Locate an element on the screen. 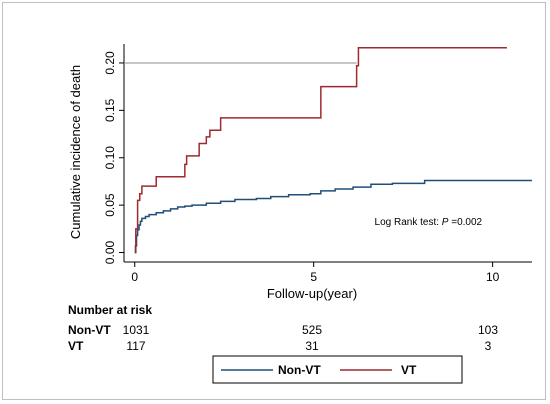 The image size is (550, 404). x-tick-label: 5 is located at coordinates (313, 277).